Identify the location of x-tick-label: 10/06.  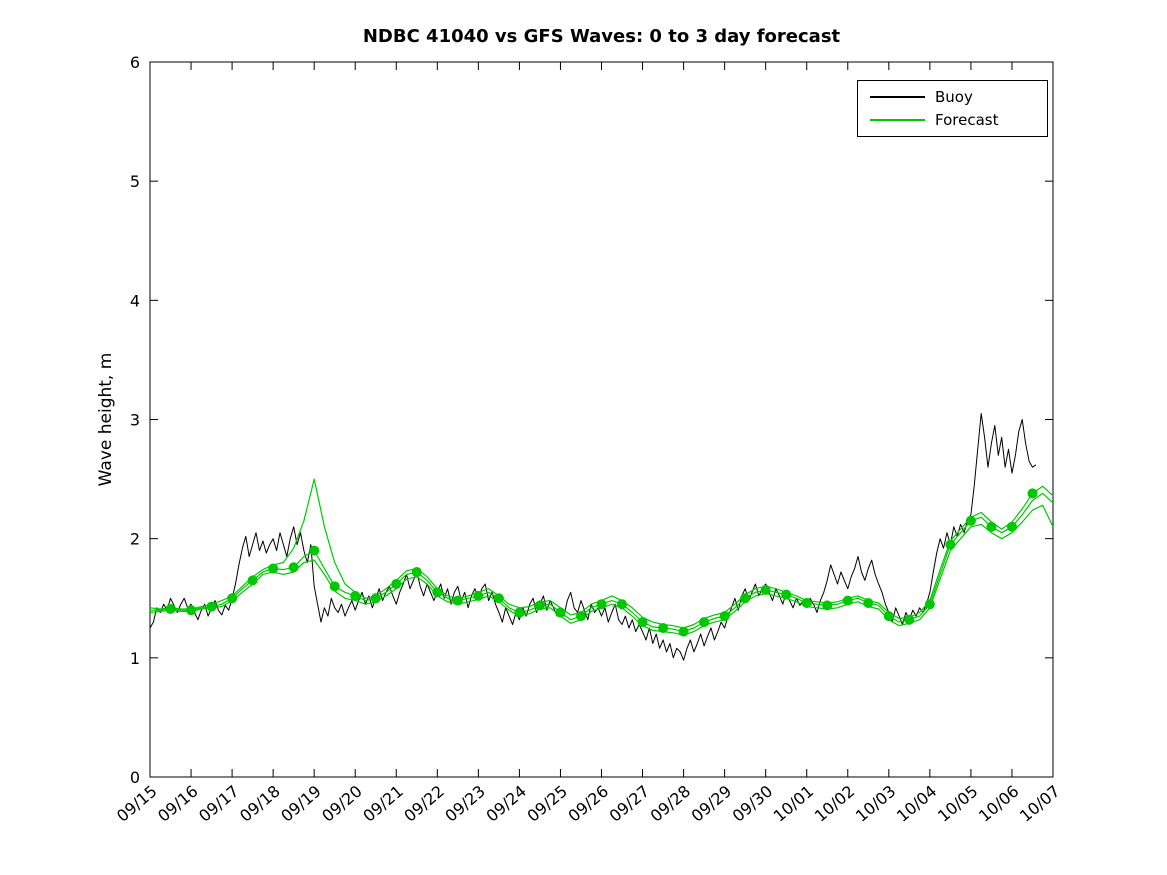
(999, 804).